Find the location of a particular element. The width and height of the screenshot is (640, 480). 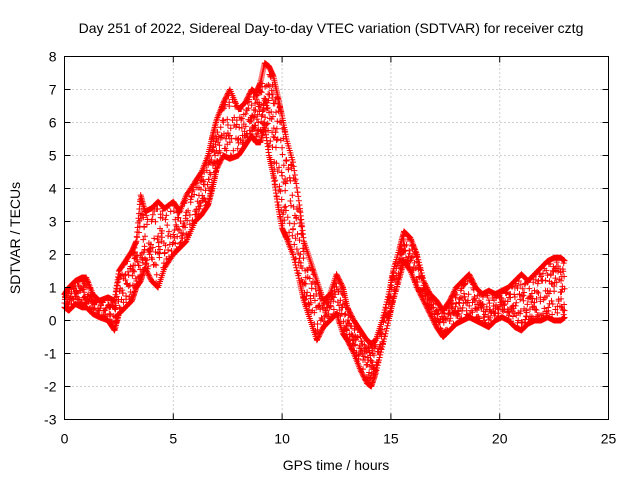

y-tick-label: 2 is located at coordinates (53, 255).